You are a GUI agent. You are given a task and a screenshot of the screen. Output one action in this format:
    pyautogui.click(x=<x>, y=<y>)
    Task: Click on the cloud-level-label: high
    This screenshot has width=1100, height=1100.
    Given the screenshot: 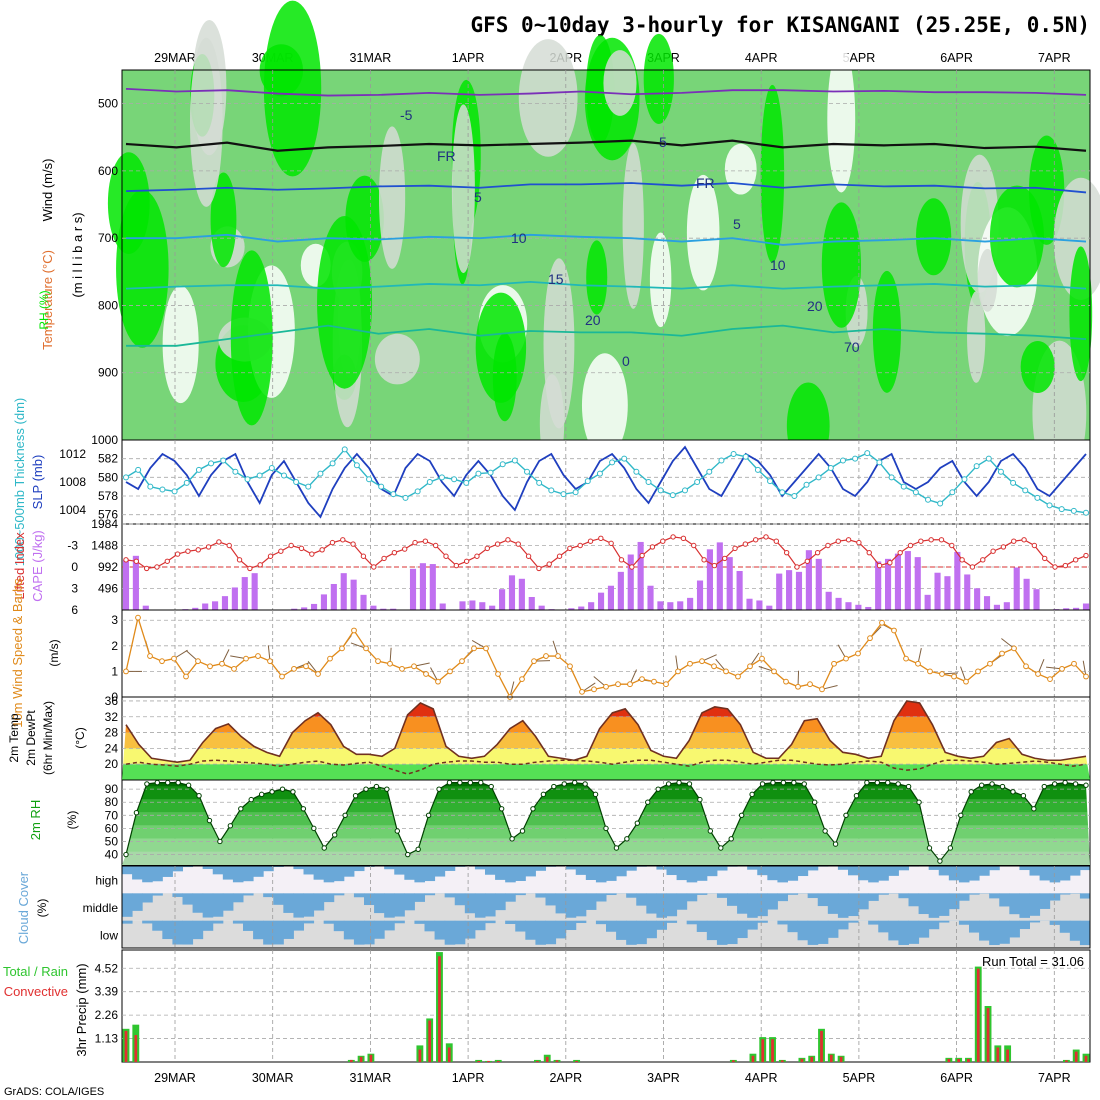 What is the action you would take?
    pyautogui.click(x=106, y=881)
    